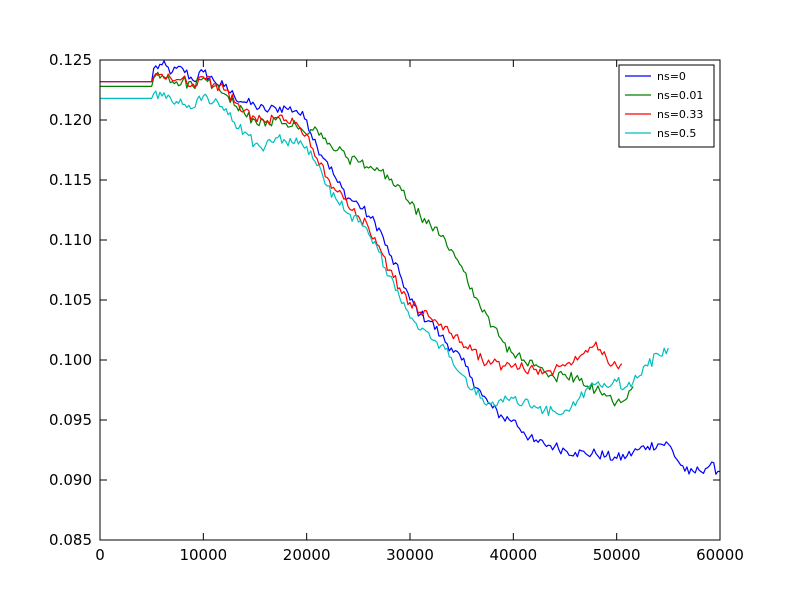 Image resolution: width=800 pixels, height=604 pixels. What do you see at coordinates (70, 420) in the screenshot?
I see `y-tick-label: 0.095` at bounding box center [70, 420].